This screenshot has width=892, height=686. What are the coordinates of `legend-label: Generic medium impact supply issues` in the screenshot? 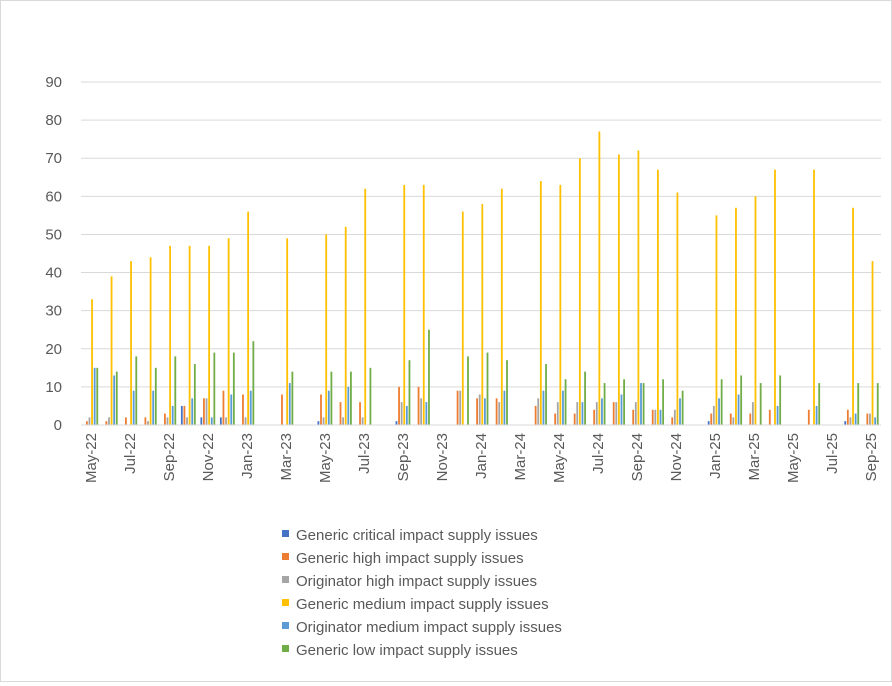 It's located at (422, 604).